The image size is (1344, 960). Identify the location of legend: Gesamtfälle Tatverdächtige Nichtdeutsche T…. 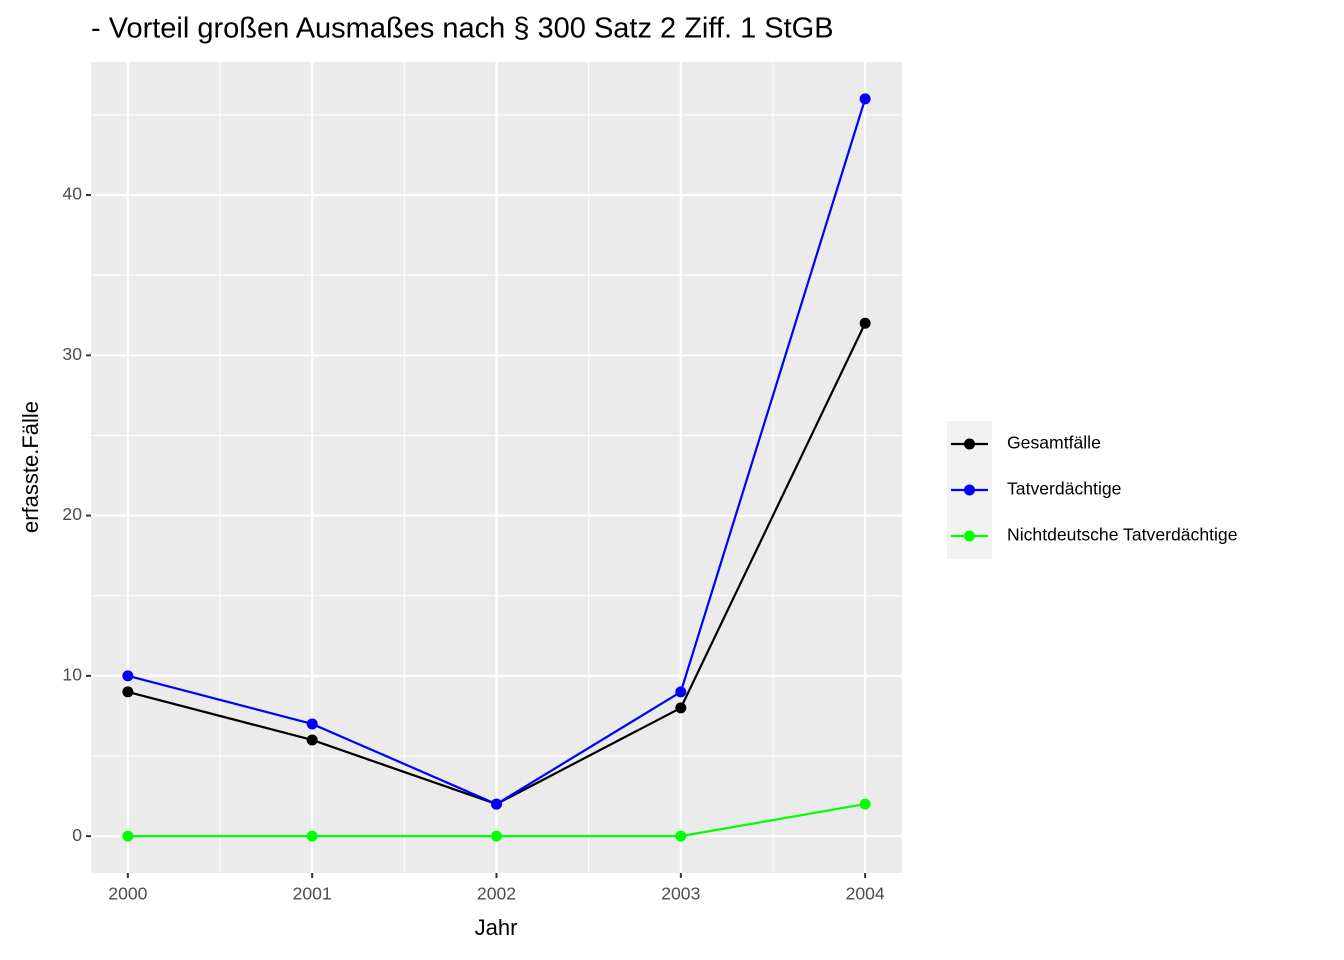
(1094, 489).